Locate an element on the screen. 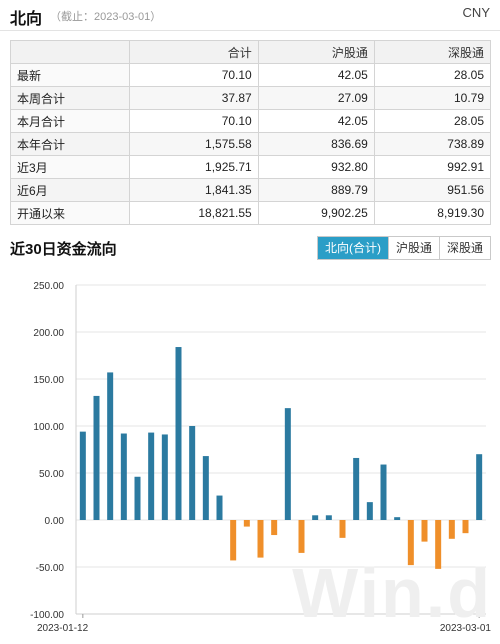 The image size is (500, 644). section-title: 近30日资金流向 is located at coordinates (63, 249).